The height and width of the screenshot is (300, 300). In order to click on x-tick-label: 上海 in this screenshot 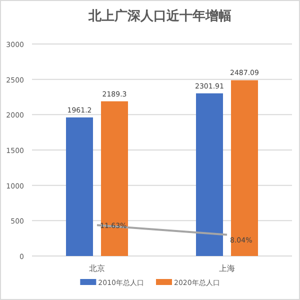, I will do `click(227, 268)`.